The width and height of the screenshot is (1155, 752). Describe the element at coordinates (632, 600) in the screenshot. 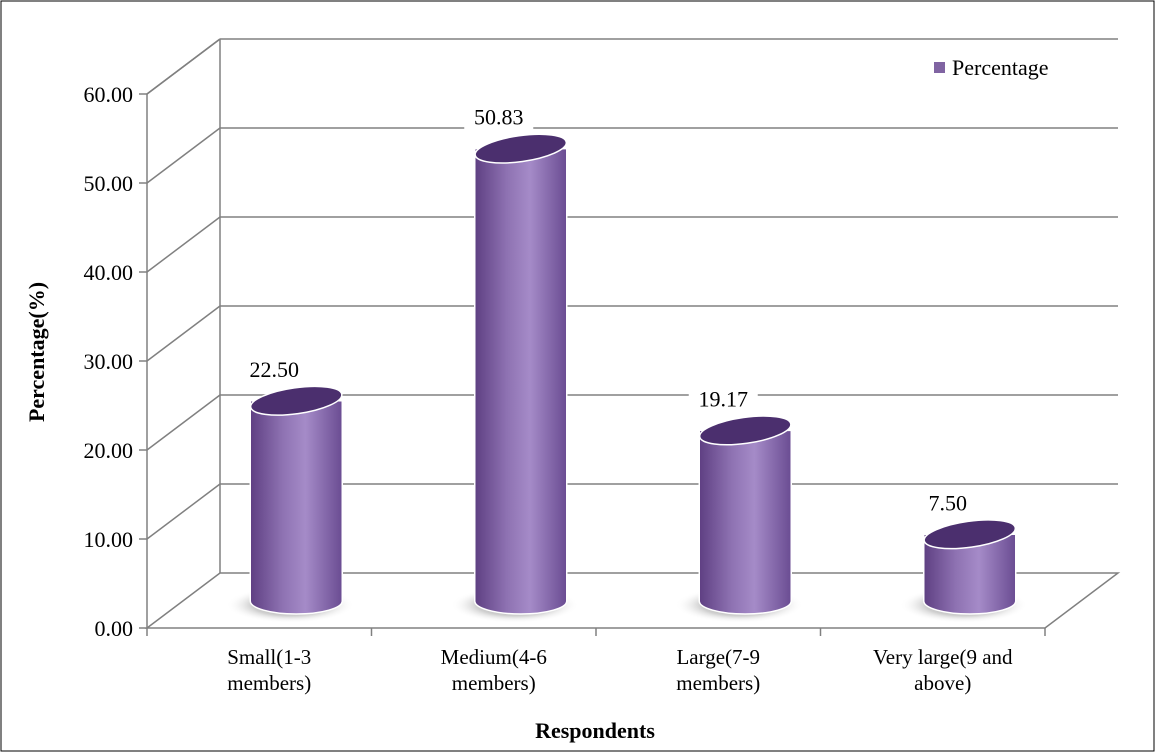

I see `floor` at that location.